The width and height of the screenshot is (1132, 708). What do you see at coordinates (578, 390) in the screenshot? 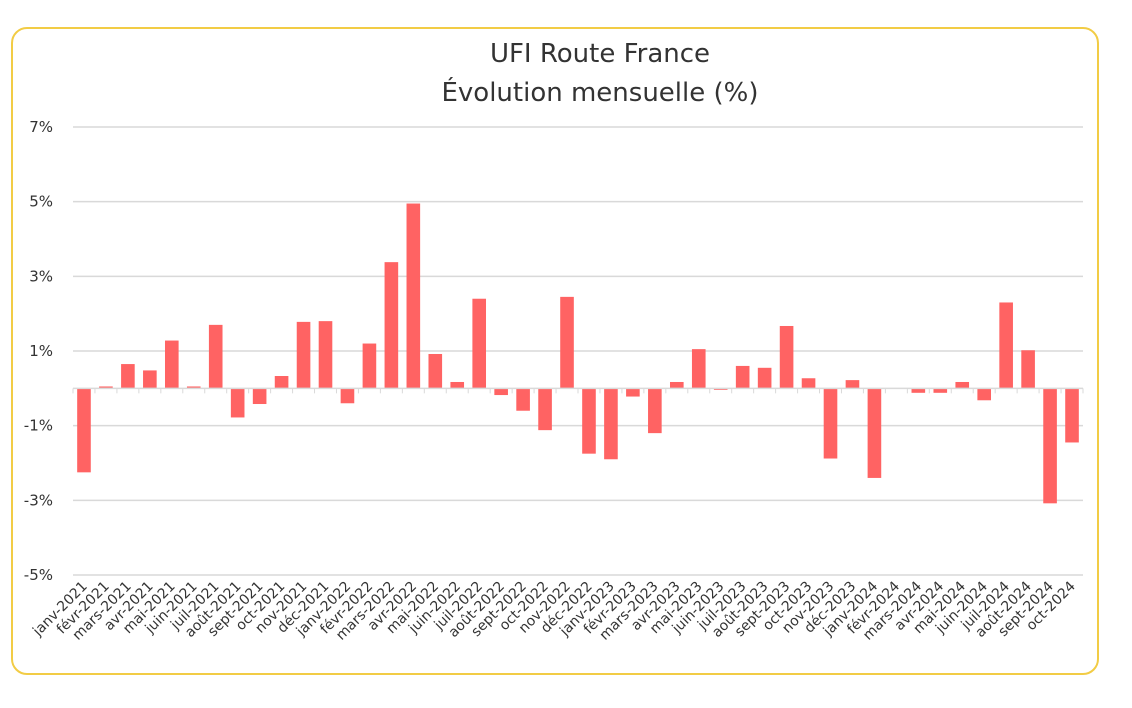
I see `zero-axis` at bounding box center [578, 390].